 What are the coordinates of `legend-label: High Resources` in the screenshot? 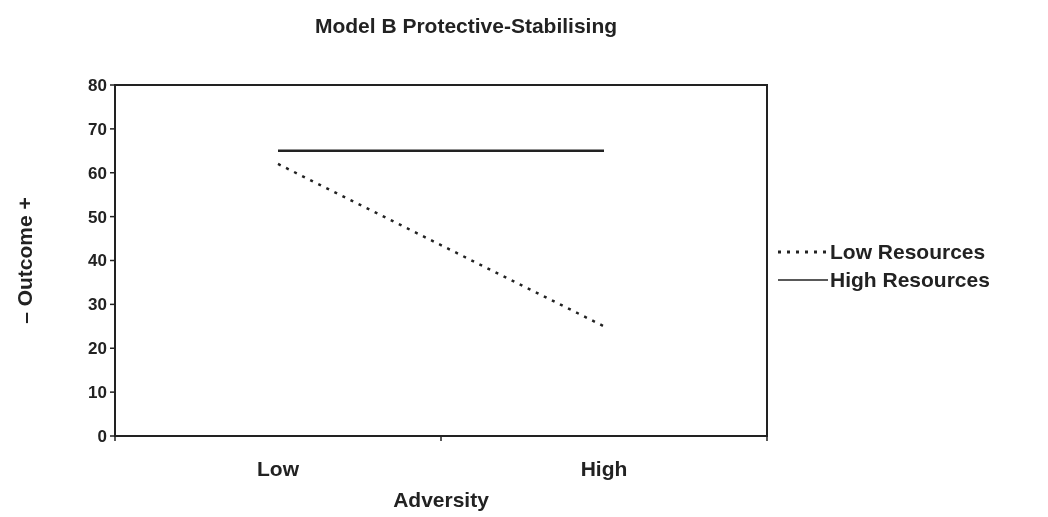 It's located at (910, 280).